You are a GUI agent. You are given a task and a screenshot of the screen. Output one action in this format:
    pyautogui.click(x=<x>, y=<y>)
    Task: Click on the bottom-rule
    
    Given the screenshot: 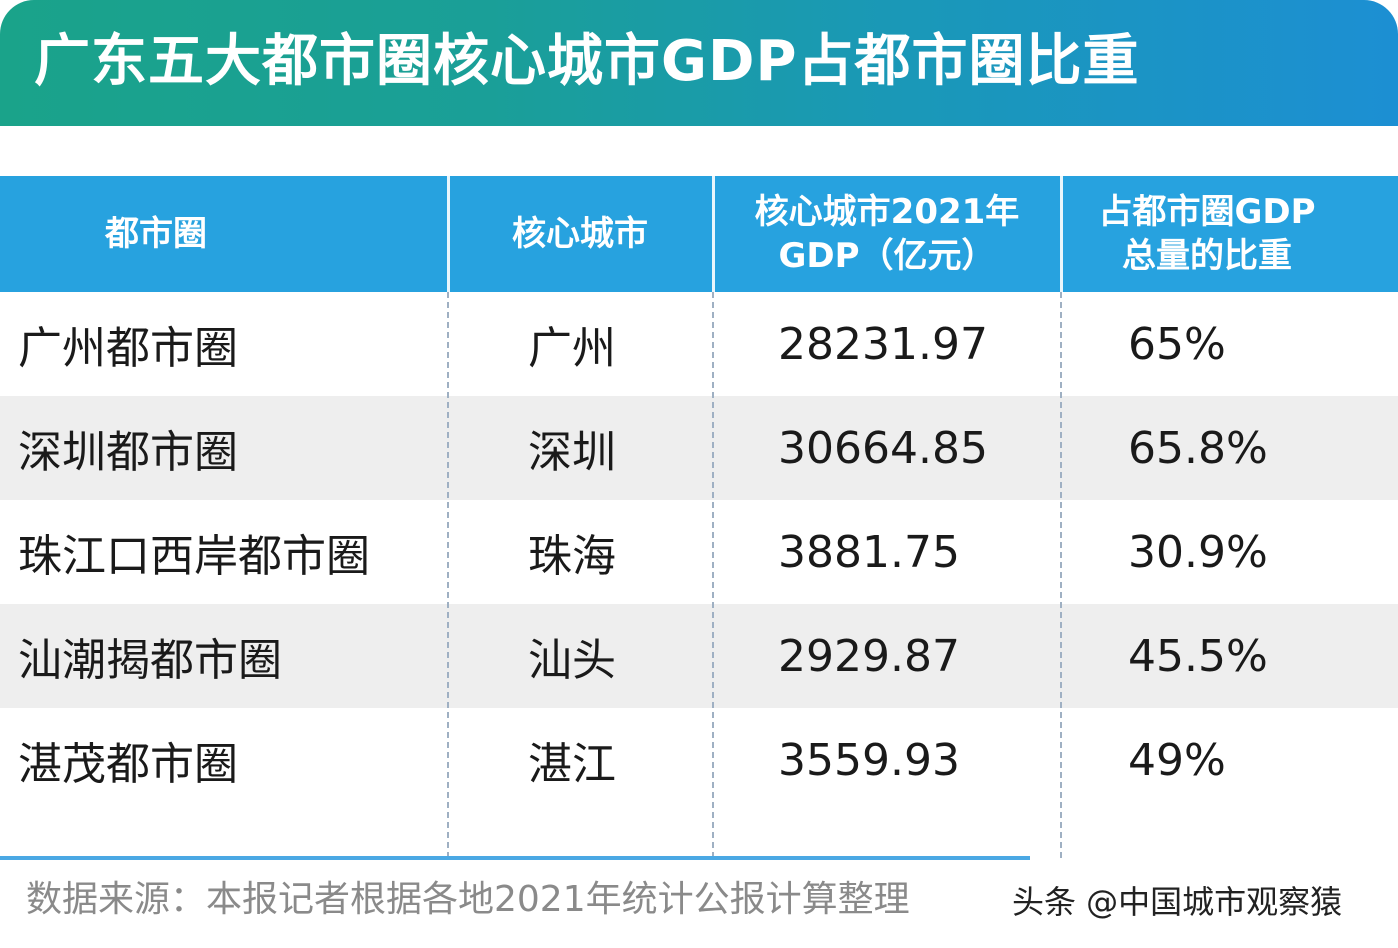 What is the action you would take?
    pyautogui.click(x=515, y=858)
    